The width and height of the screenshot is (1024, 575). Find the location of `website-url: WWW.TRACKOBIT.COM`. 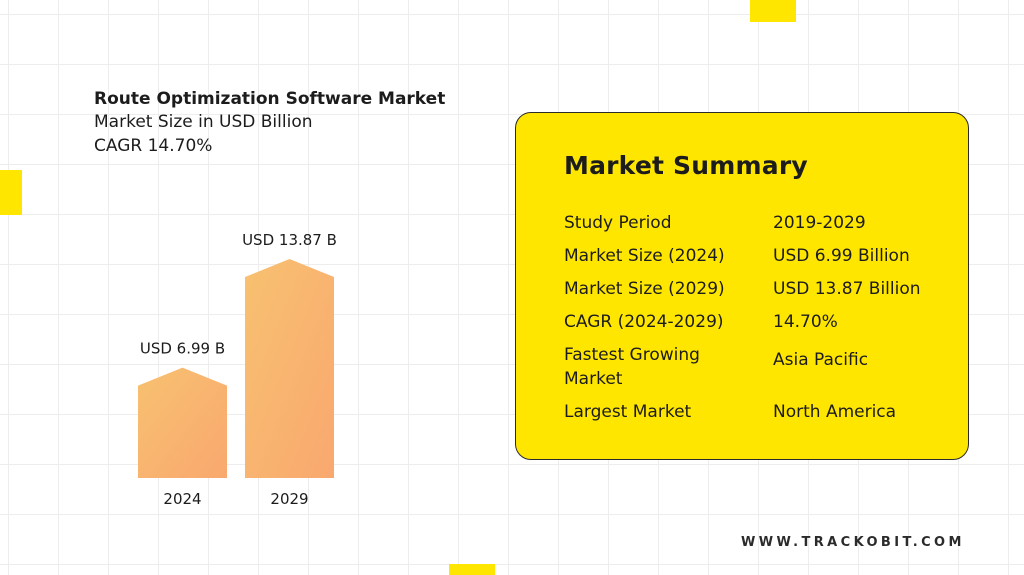

website-url: WWW.TRACKOBIT.COM is located at coordinates (853, 542).